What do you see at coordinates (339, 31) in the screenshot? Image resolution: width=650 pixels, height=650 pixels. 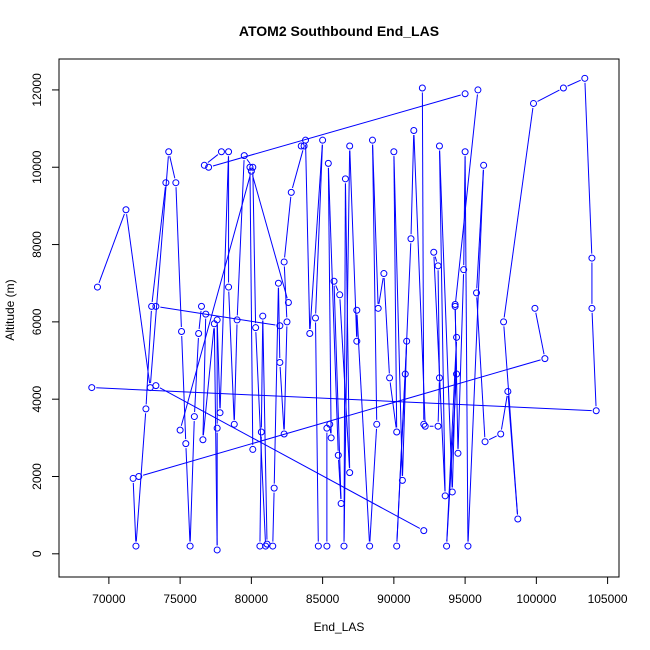 I see `chart-title: ATOM2 Southbound End_LAS` at bounding box center [339, 31].